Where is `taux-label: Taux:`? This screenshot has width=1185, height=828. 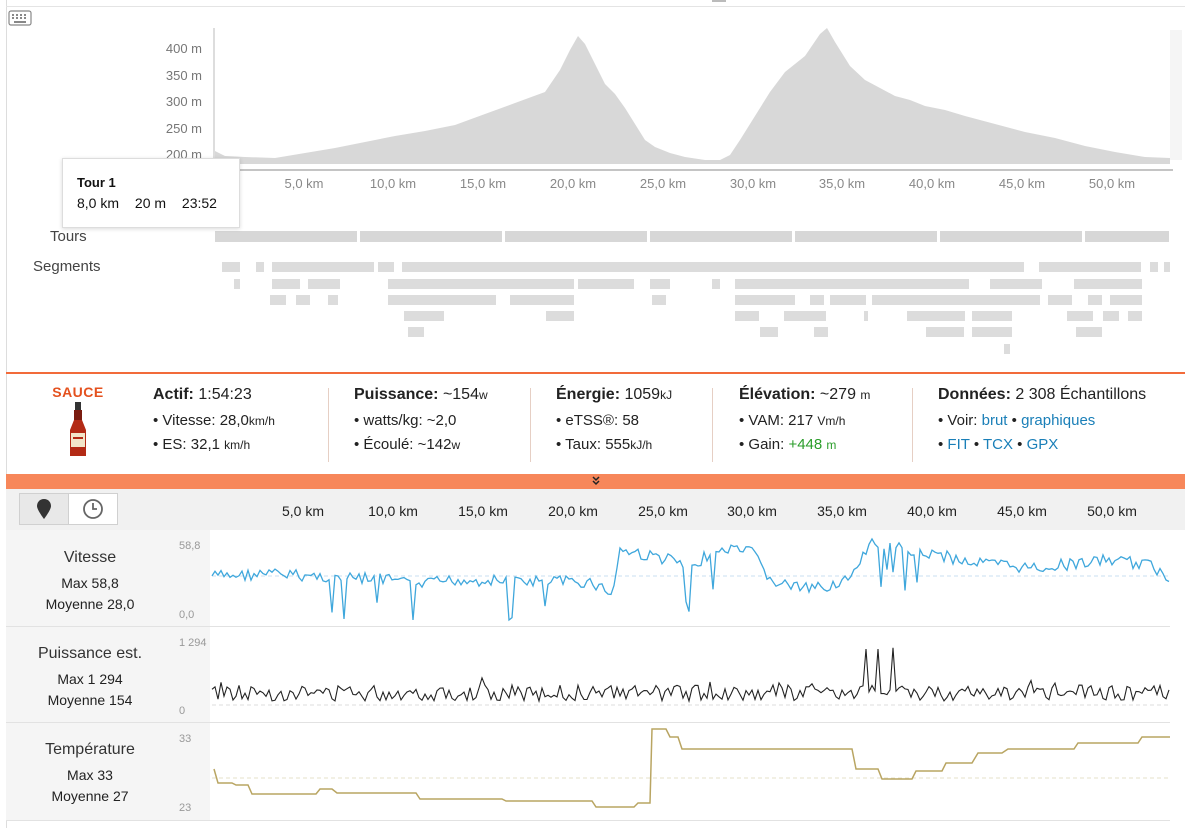
taux-label: Taux: is located at coordinates (583, 444).